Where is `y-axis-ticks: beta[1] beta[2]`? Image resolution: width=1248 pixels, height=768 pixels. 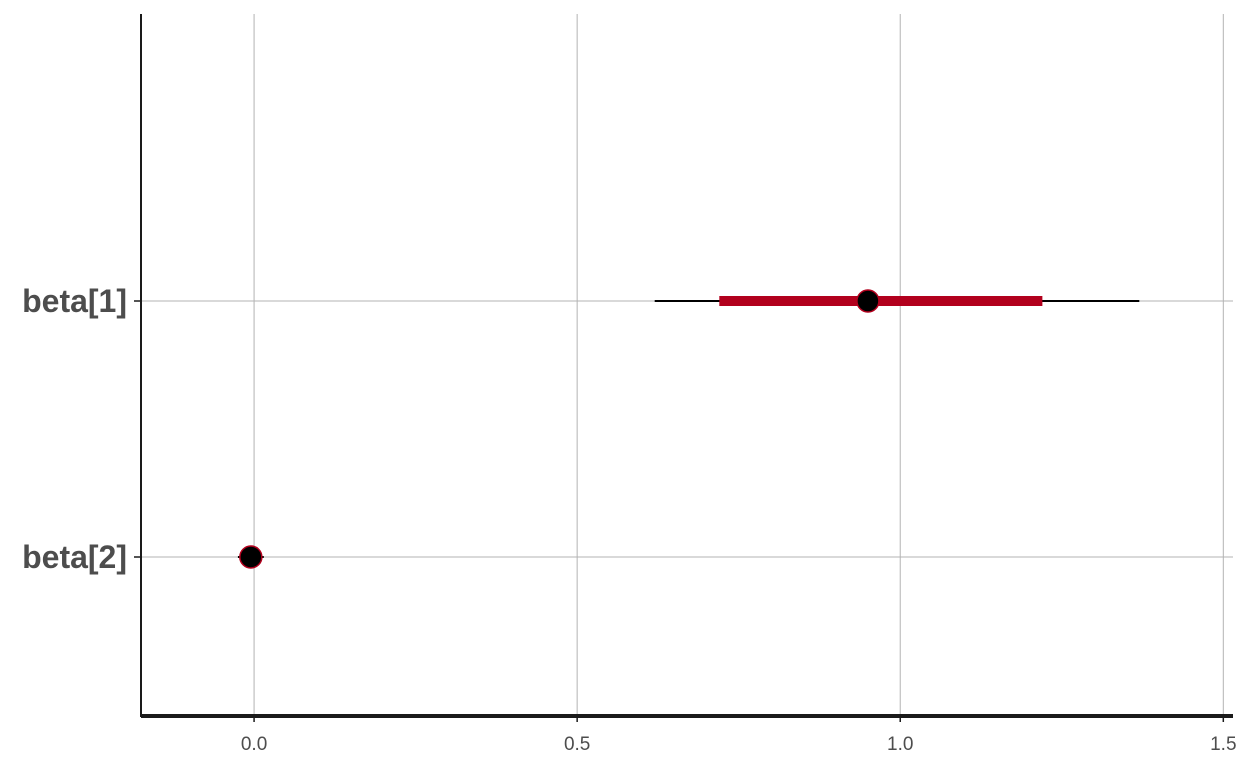 y-axis-ticks: beta[1] beta[2] is located at coordinates (81, 429).